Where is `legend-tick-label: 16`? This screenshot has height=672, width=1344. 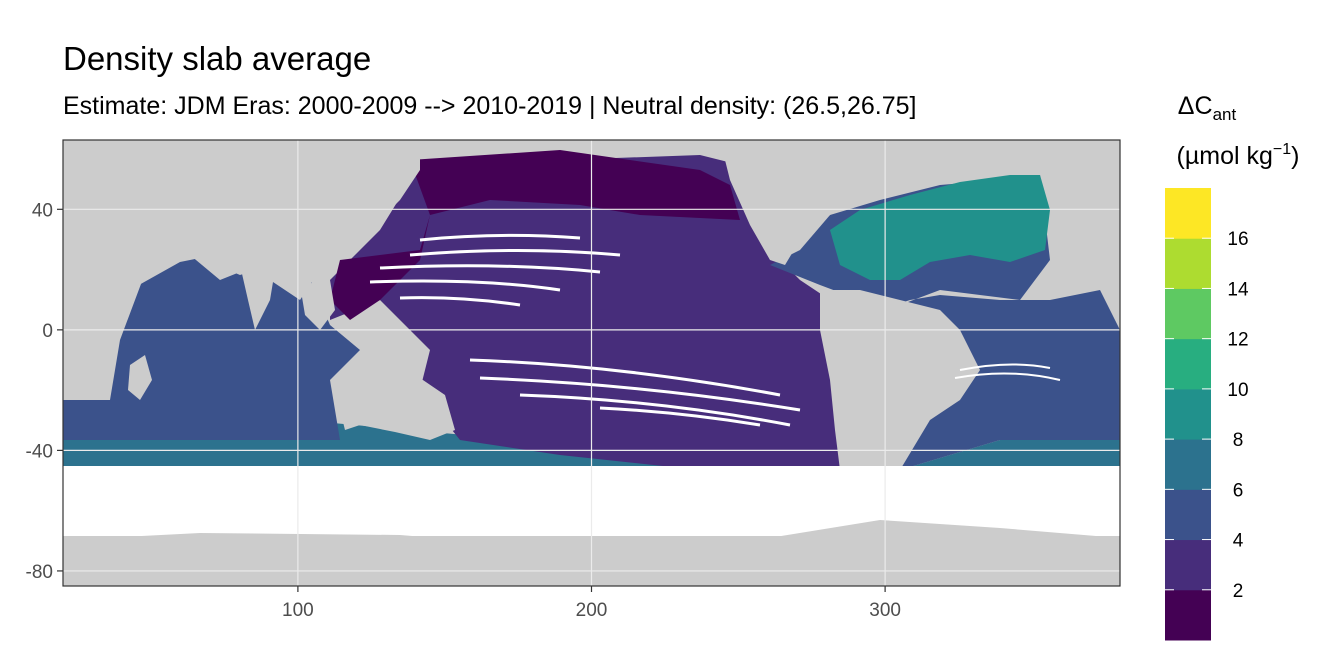
legend-tick-label: 16 is located at coordinates (1237, 239).